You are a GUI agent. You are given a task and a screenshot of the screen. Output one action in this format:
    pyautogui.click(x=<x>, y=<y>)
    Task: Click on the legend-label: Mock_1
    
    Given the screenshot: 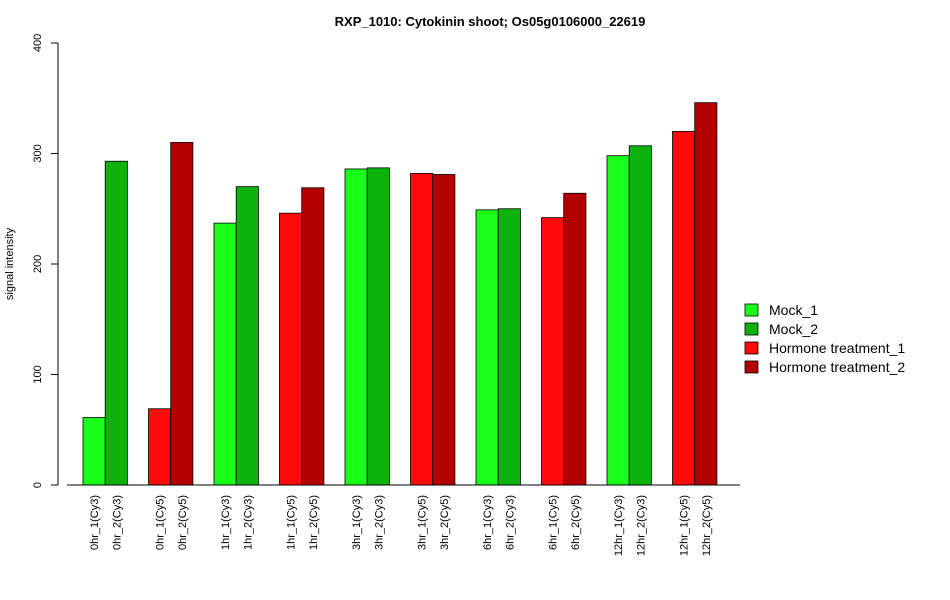 What is the action you would take?
    pyautogui.click(x=793, y=310)
    